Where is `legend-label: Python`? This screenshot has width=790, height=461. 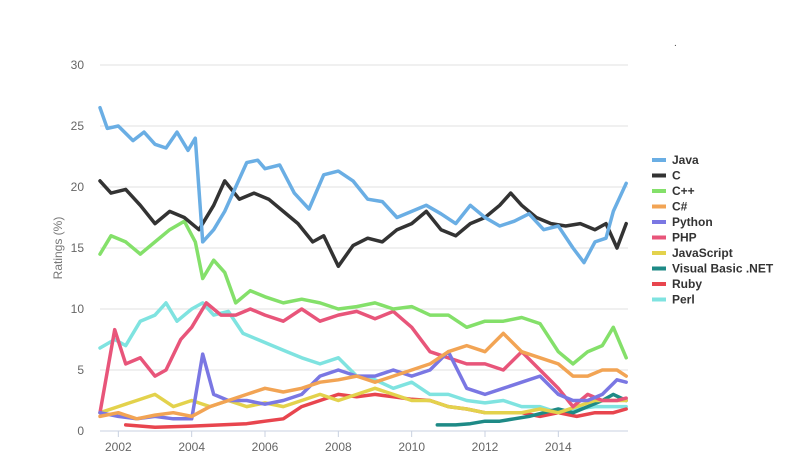
legend-label: Python is located at coordinates (692, 222).